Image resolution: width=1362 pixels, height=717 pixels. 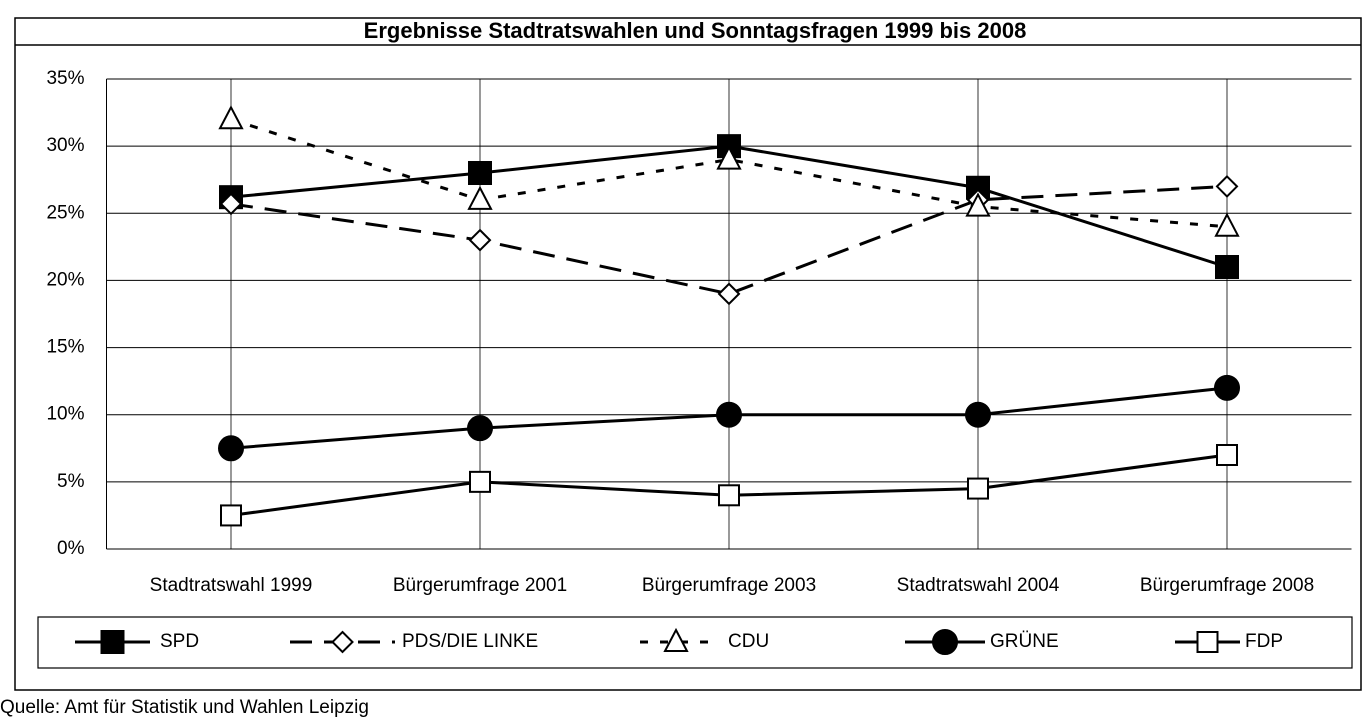 I want to click on y-tick-label: 35%, so click(x=65, y=78).